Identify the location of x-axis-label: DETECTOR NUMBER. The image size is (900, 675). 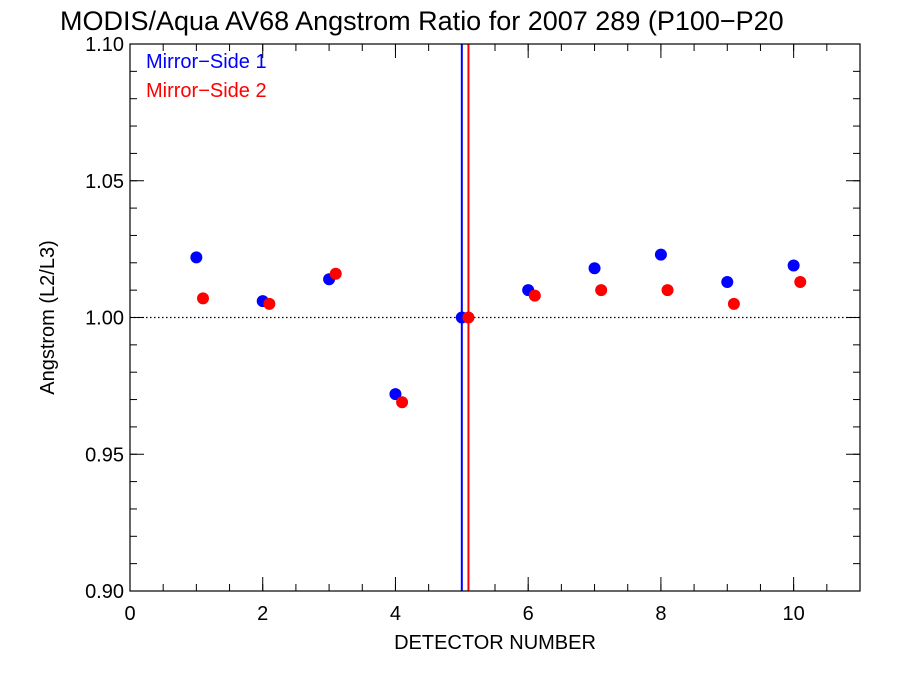
(495, 643).